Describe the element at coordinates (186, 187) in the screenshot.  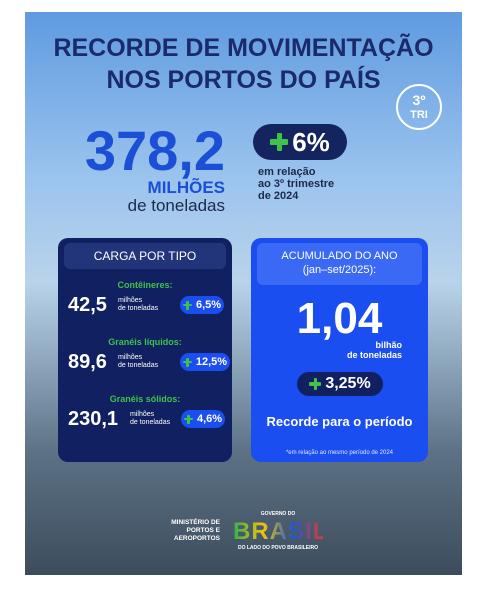
I see `highlight-unit: MILHÕES` at that location.